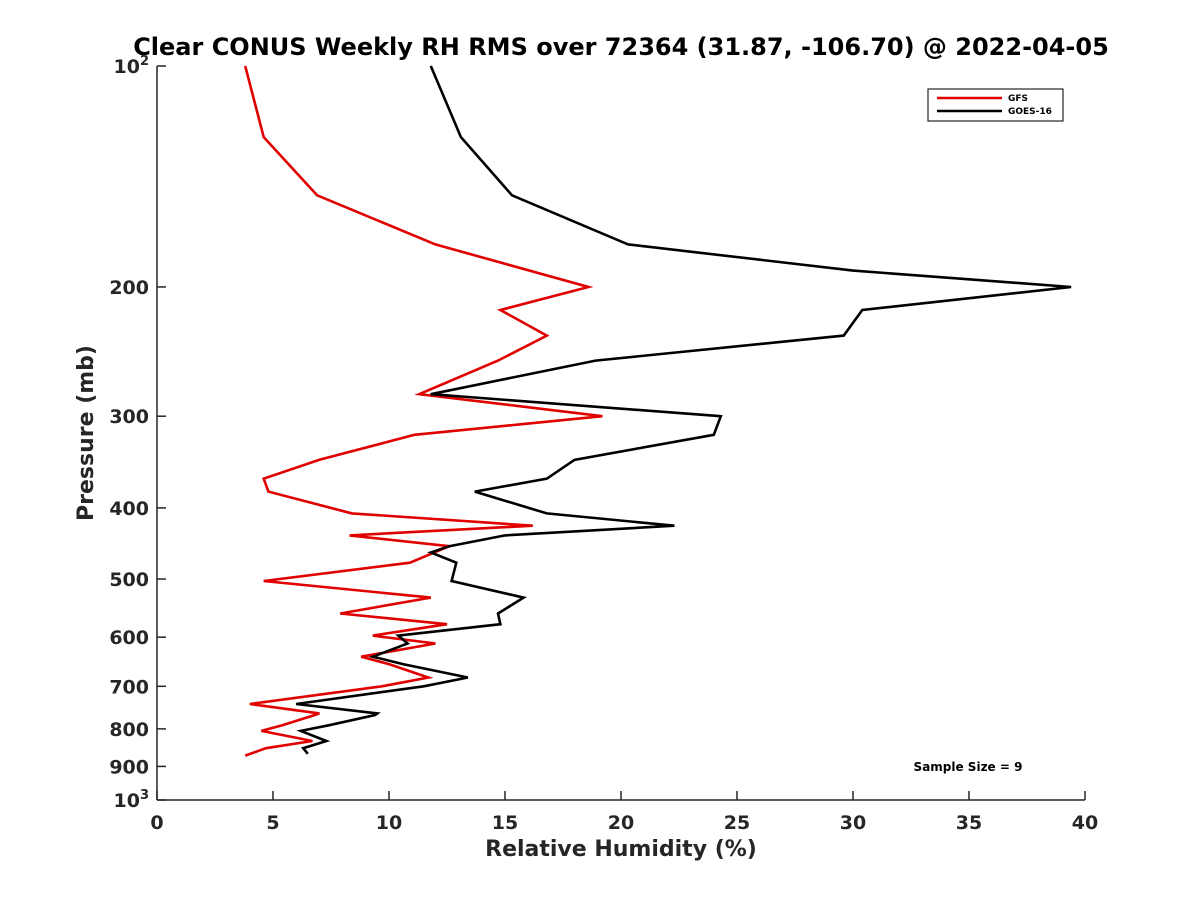  Describe the element at coordinates (969, 823) in the screenshot. I see `x-tick-label: 35` at that location.